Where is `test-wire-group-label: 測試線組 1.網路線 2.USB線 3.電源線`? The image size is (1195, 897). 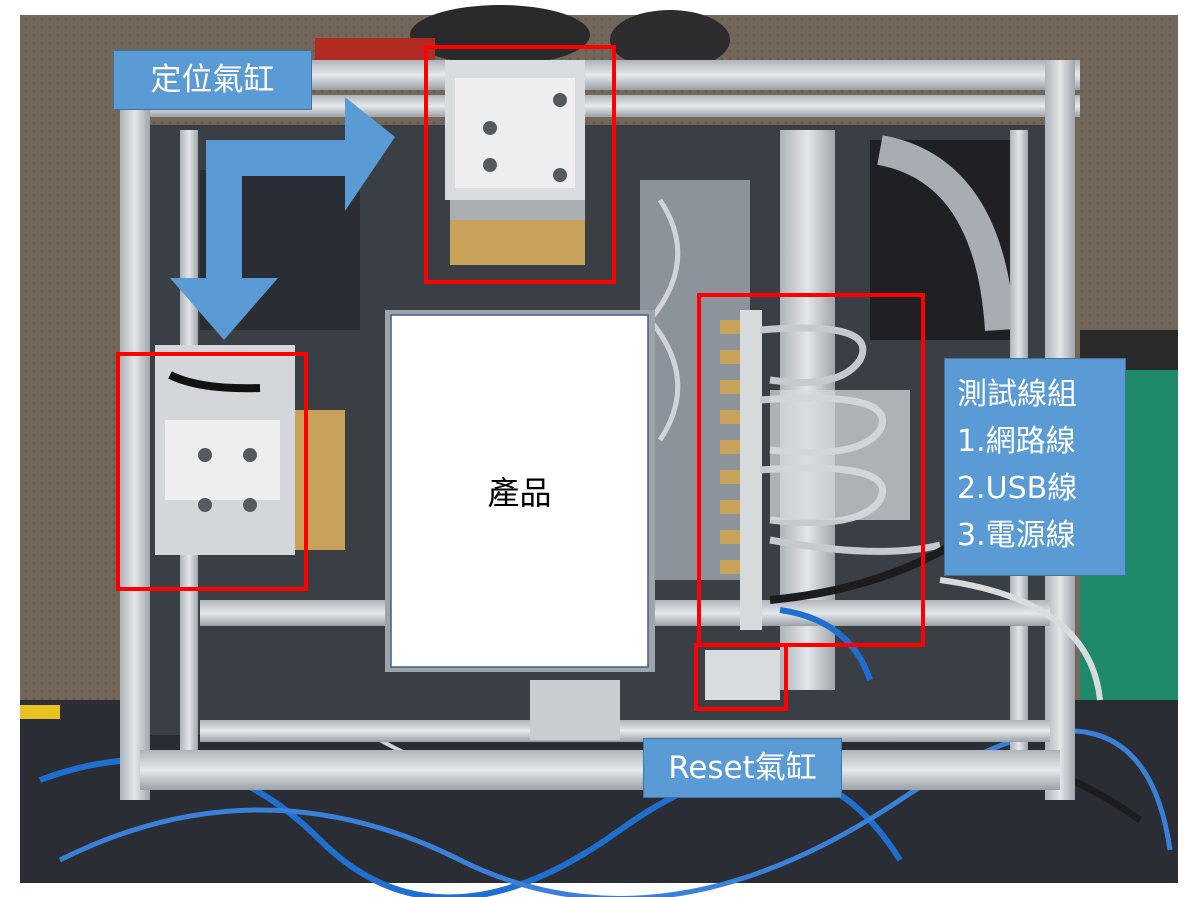
test-wire-group-label: 測試線組 1.網路線 2.USB線 3.電源線 is located at coordinates (1035, 467).